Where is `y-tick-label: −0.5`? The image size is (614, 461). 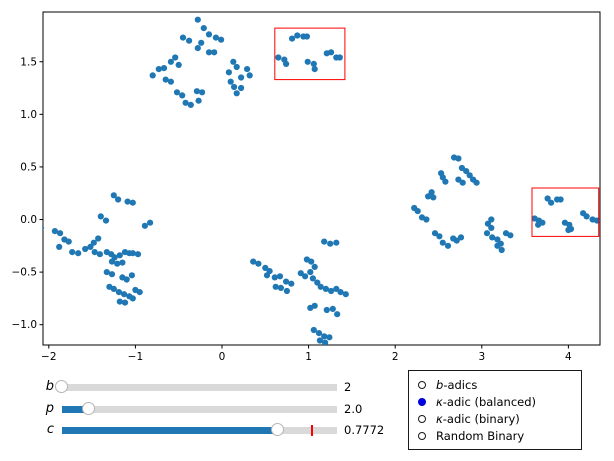
y-tick-label: −0.5 is located at coordinates (25, 273).